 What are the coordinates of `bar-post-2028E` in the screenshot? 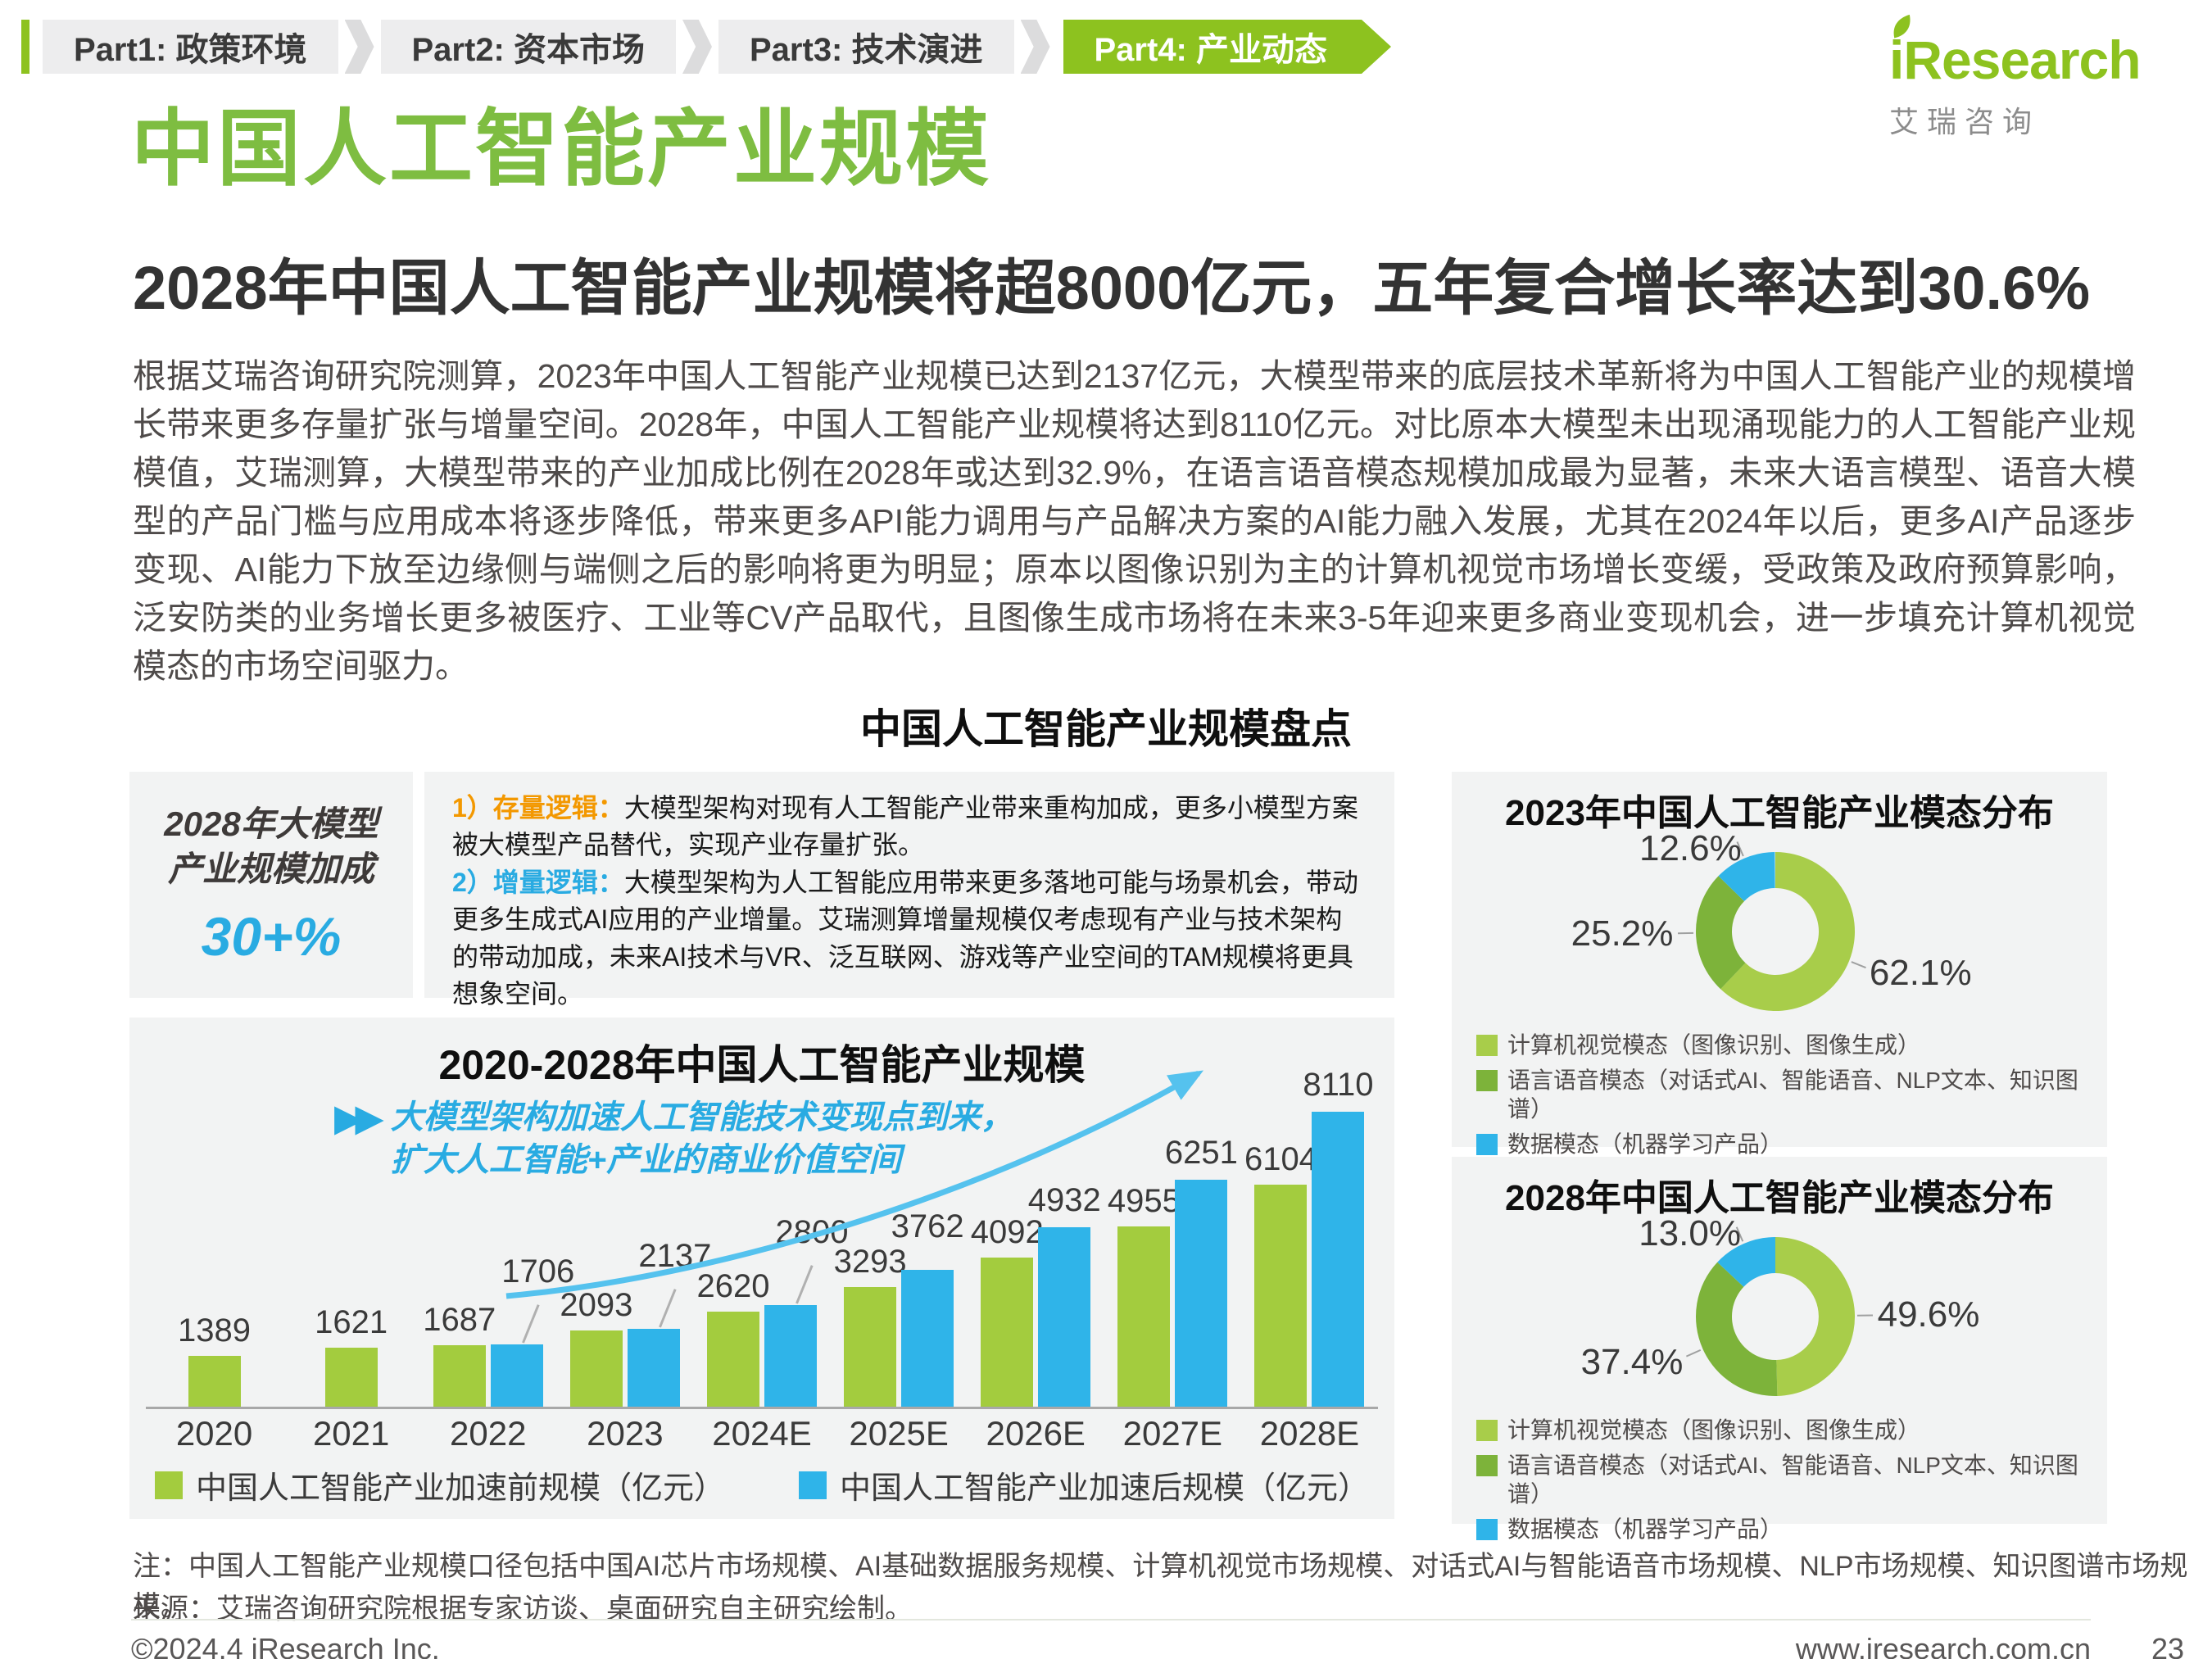 It's located at (1338, 1259).